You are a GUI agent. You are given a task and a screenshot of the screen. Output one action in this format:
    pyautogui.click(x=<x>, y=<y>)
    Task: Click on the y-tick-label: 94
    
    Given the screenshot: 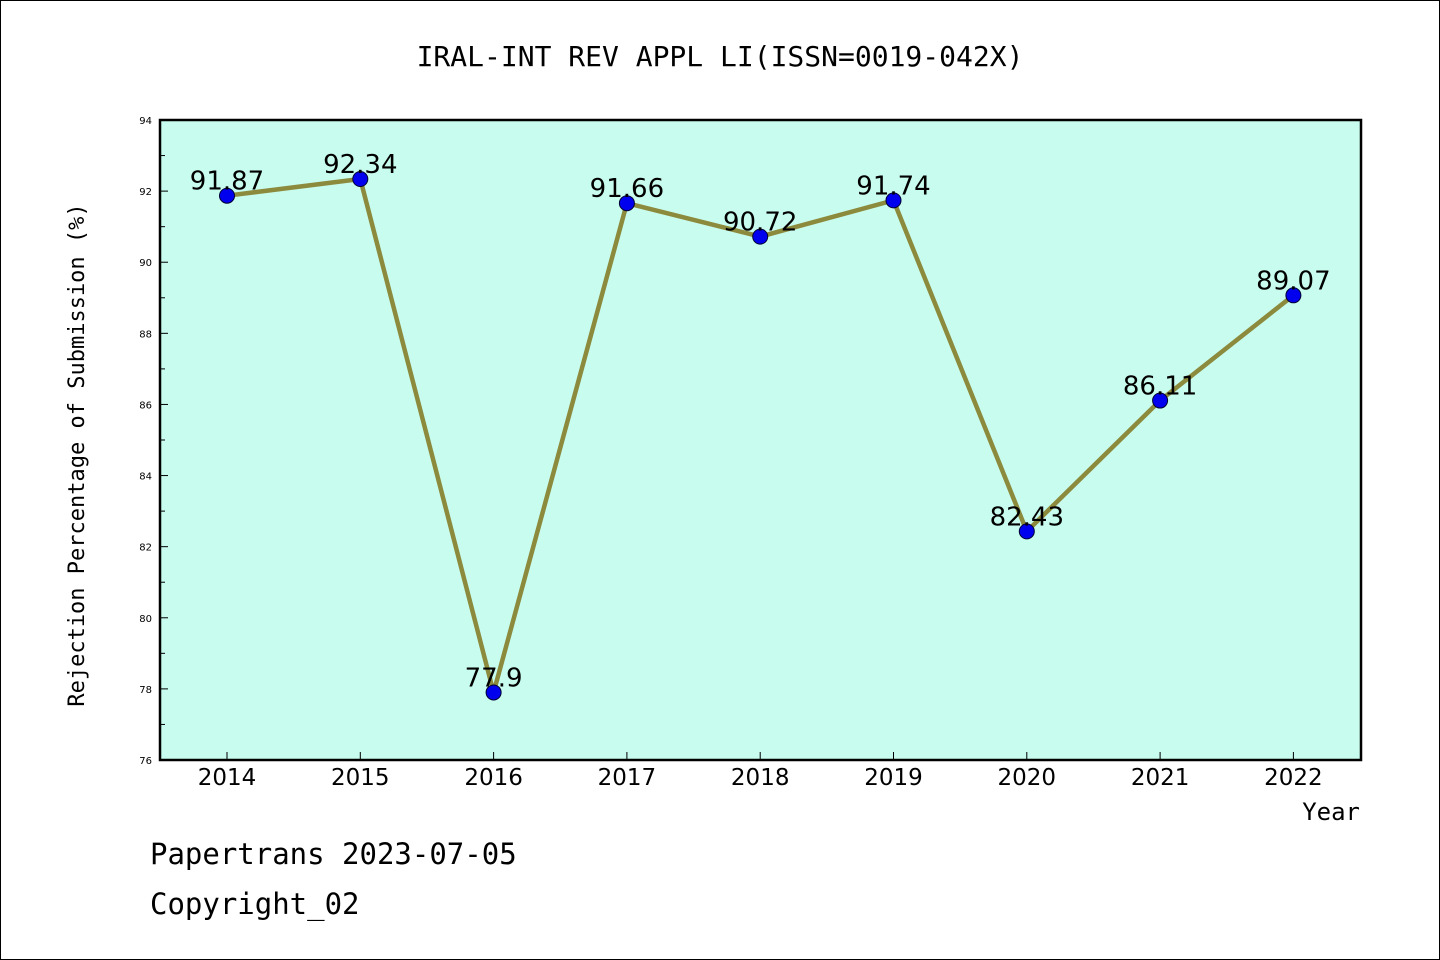 What is the action you would take?
    pyautogui.click(x=145, y=121)
    